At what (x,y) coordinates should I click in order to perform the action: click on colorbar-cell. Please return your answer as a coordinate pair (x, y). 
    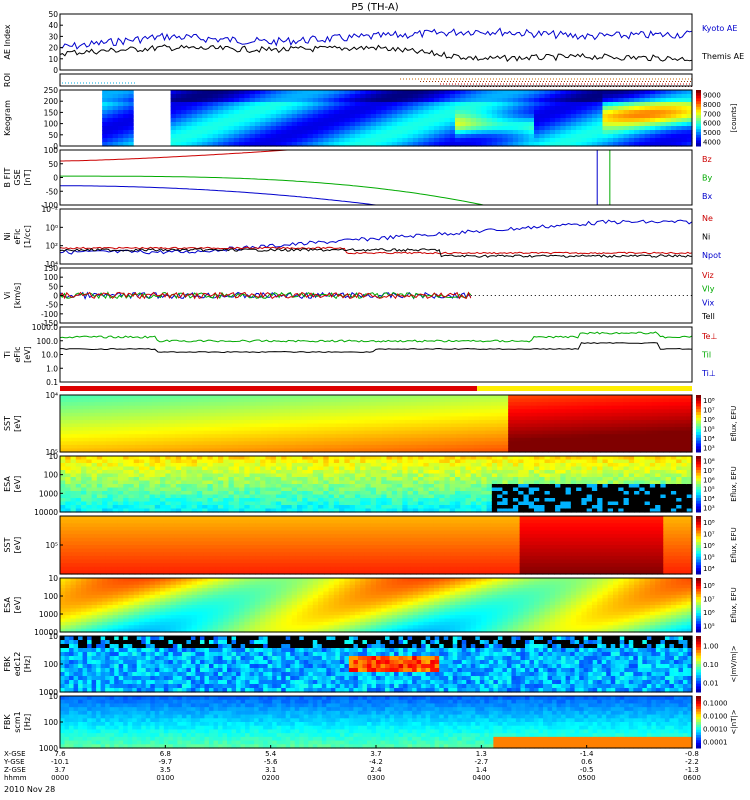
    Looking at the image, I should click on (698, 416).